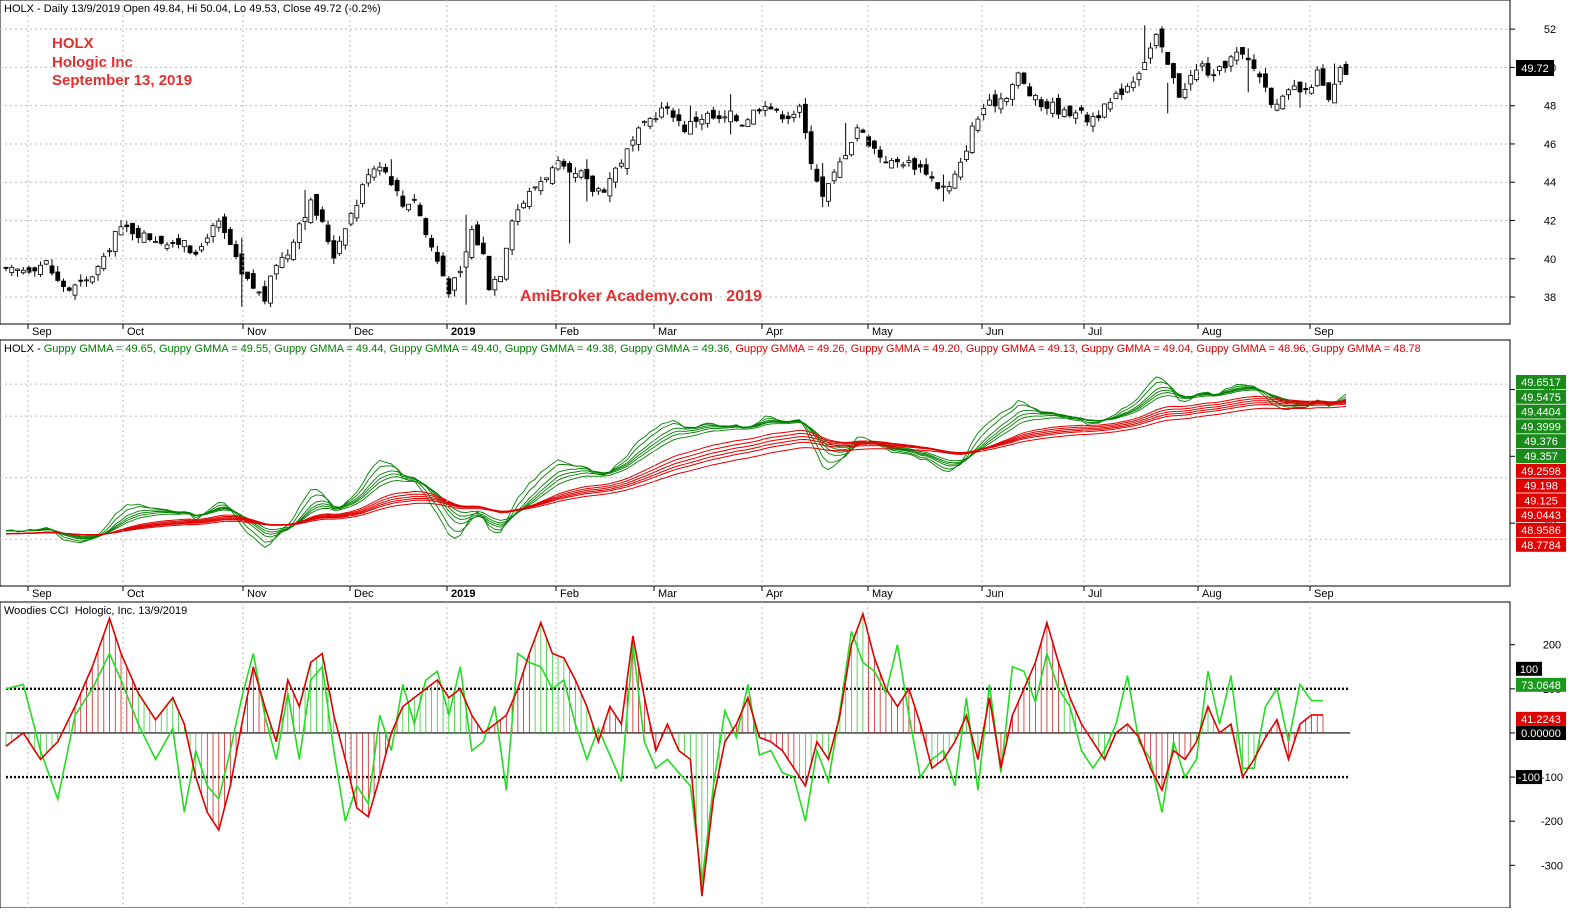 This screenshot has height=913, width=1587. Describe the element at coordinates (42, 332) in the screenshot. I see `price-month-label: Sep` at that location.